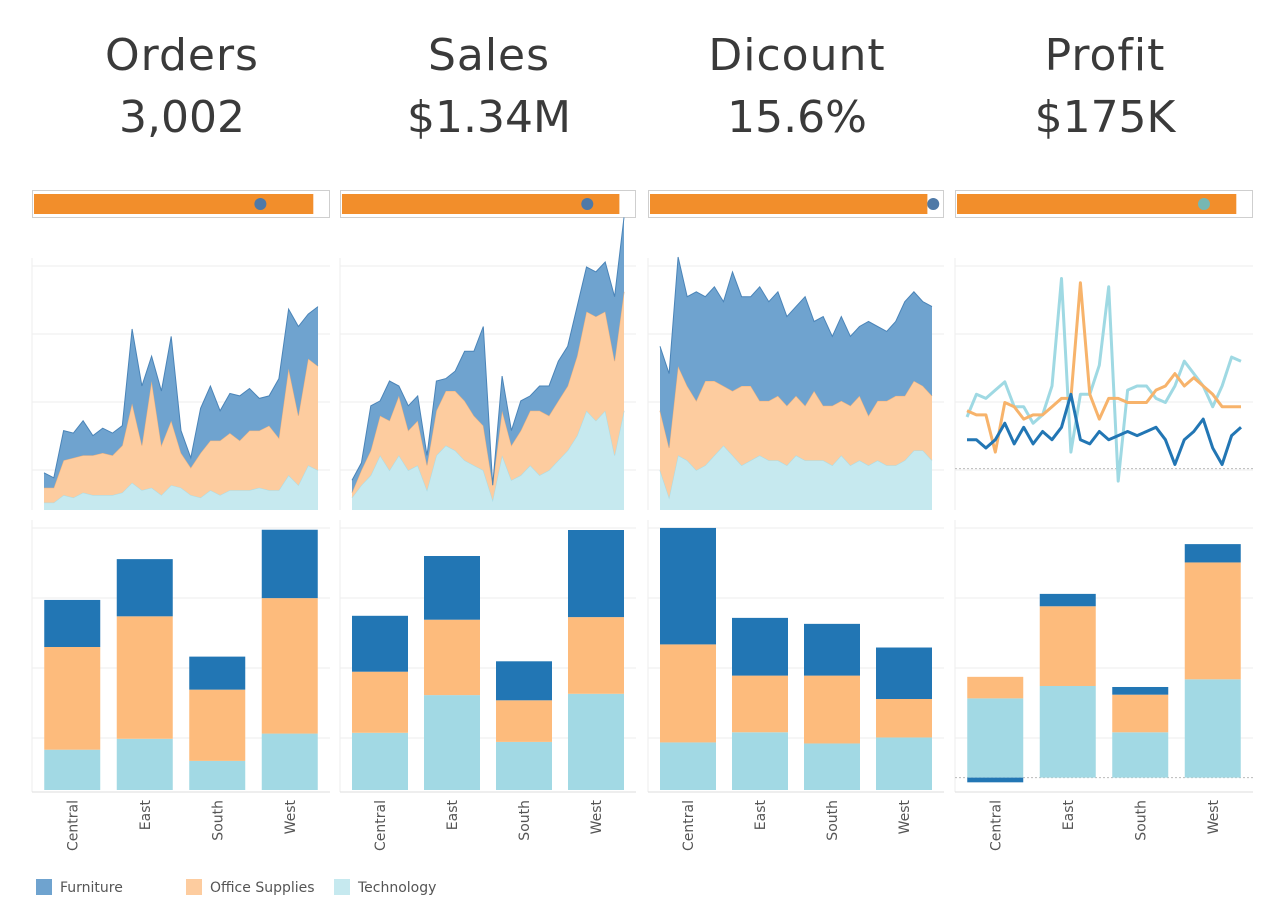 This screenshot has width=1277, height=912. Describe the element at coordinates (182, 88) in the screenshot. I see `kpi-orders: Orders 3,002` at that location.